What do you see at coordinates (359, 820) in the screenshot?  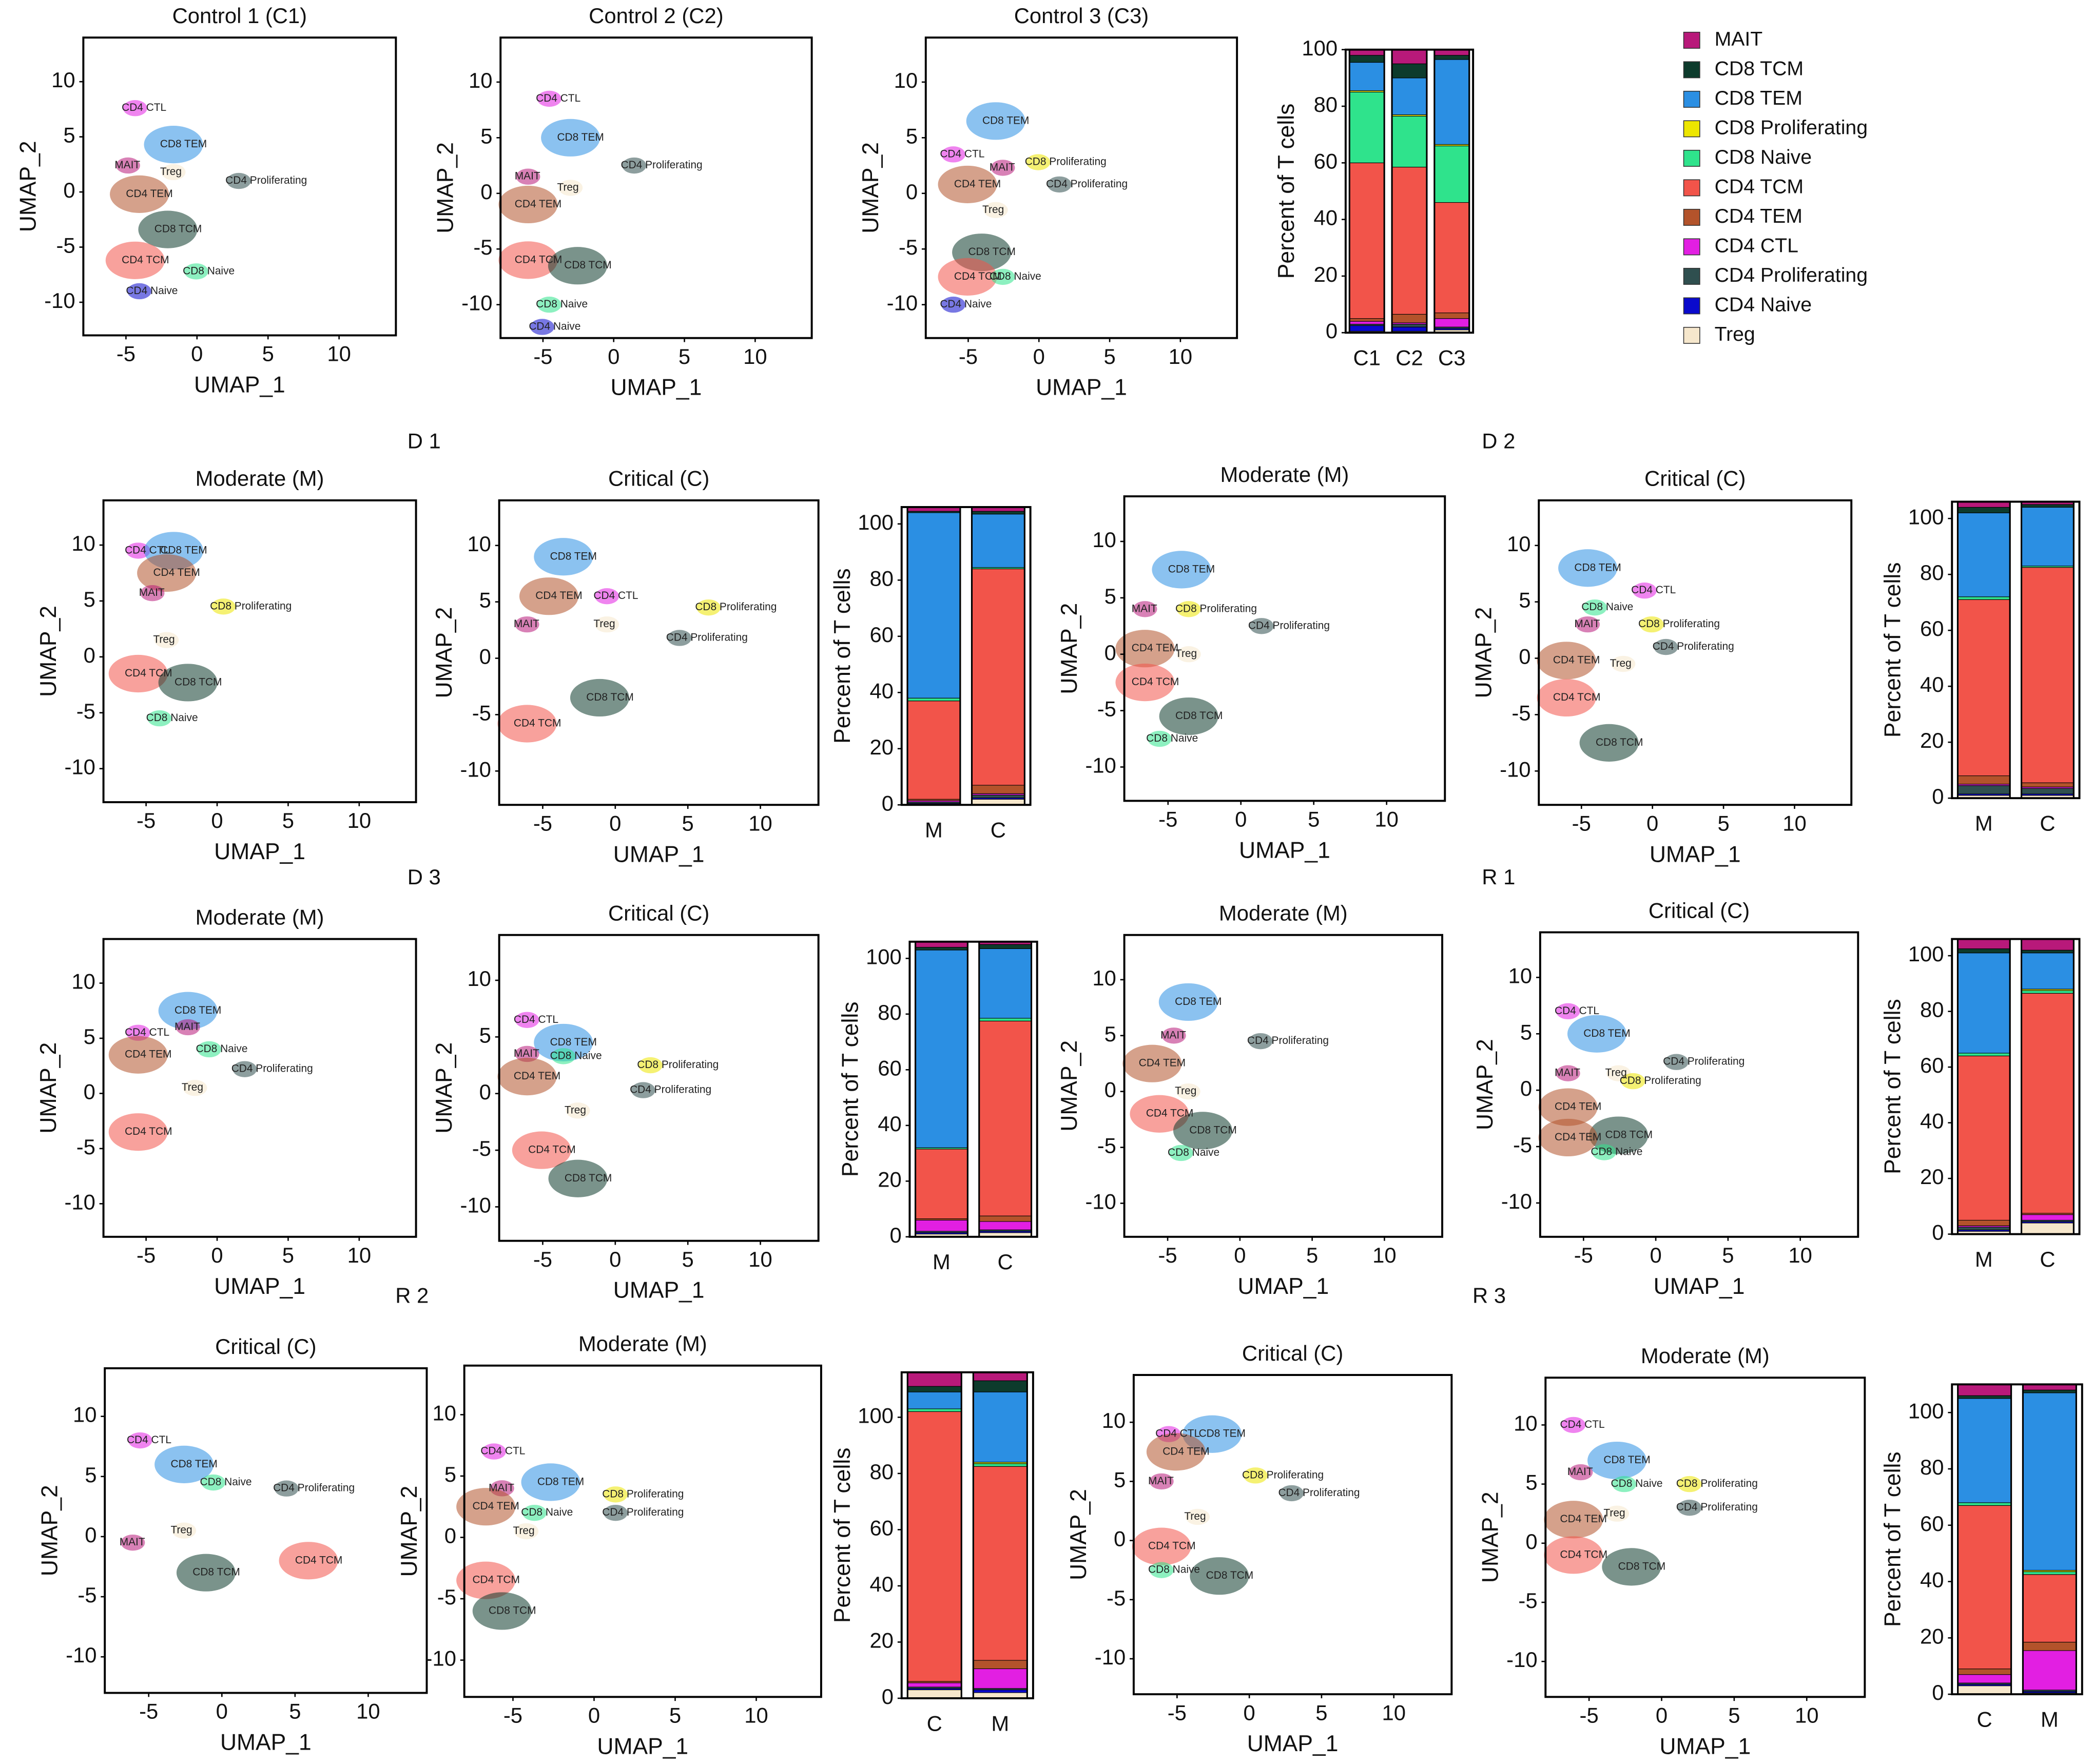 I see `x-tick-label: 10` at bounding box center [359, 820].